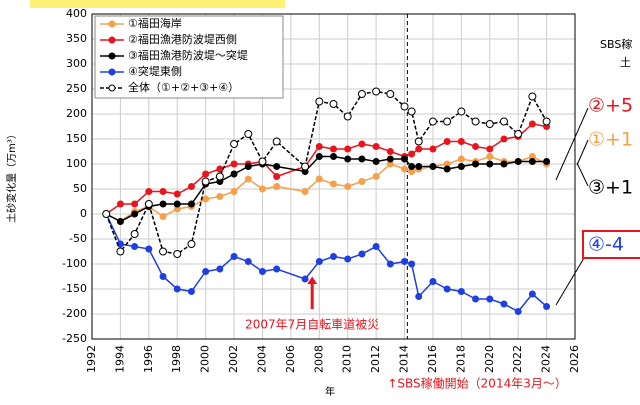 Image resolution: width=640 pixels, height=405 pixels. Describe the element at coordinates (78, 238) in the screenshot. I see `y-tick-label: -50` at that location.